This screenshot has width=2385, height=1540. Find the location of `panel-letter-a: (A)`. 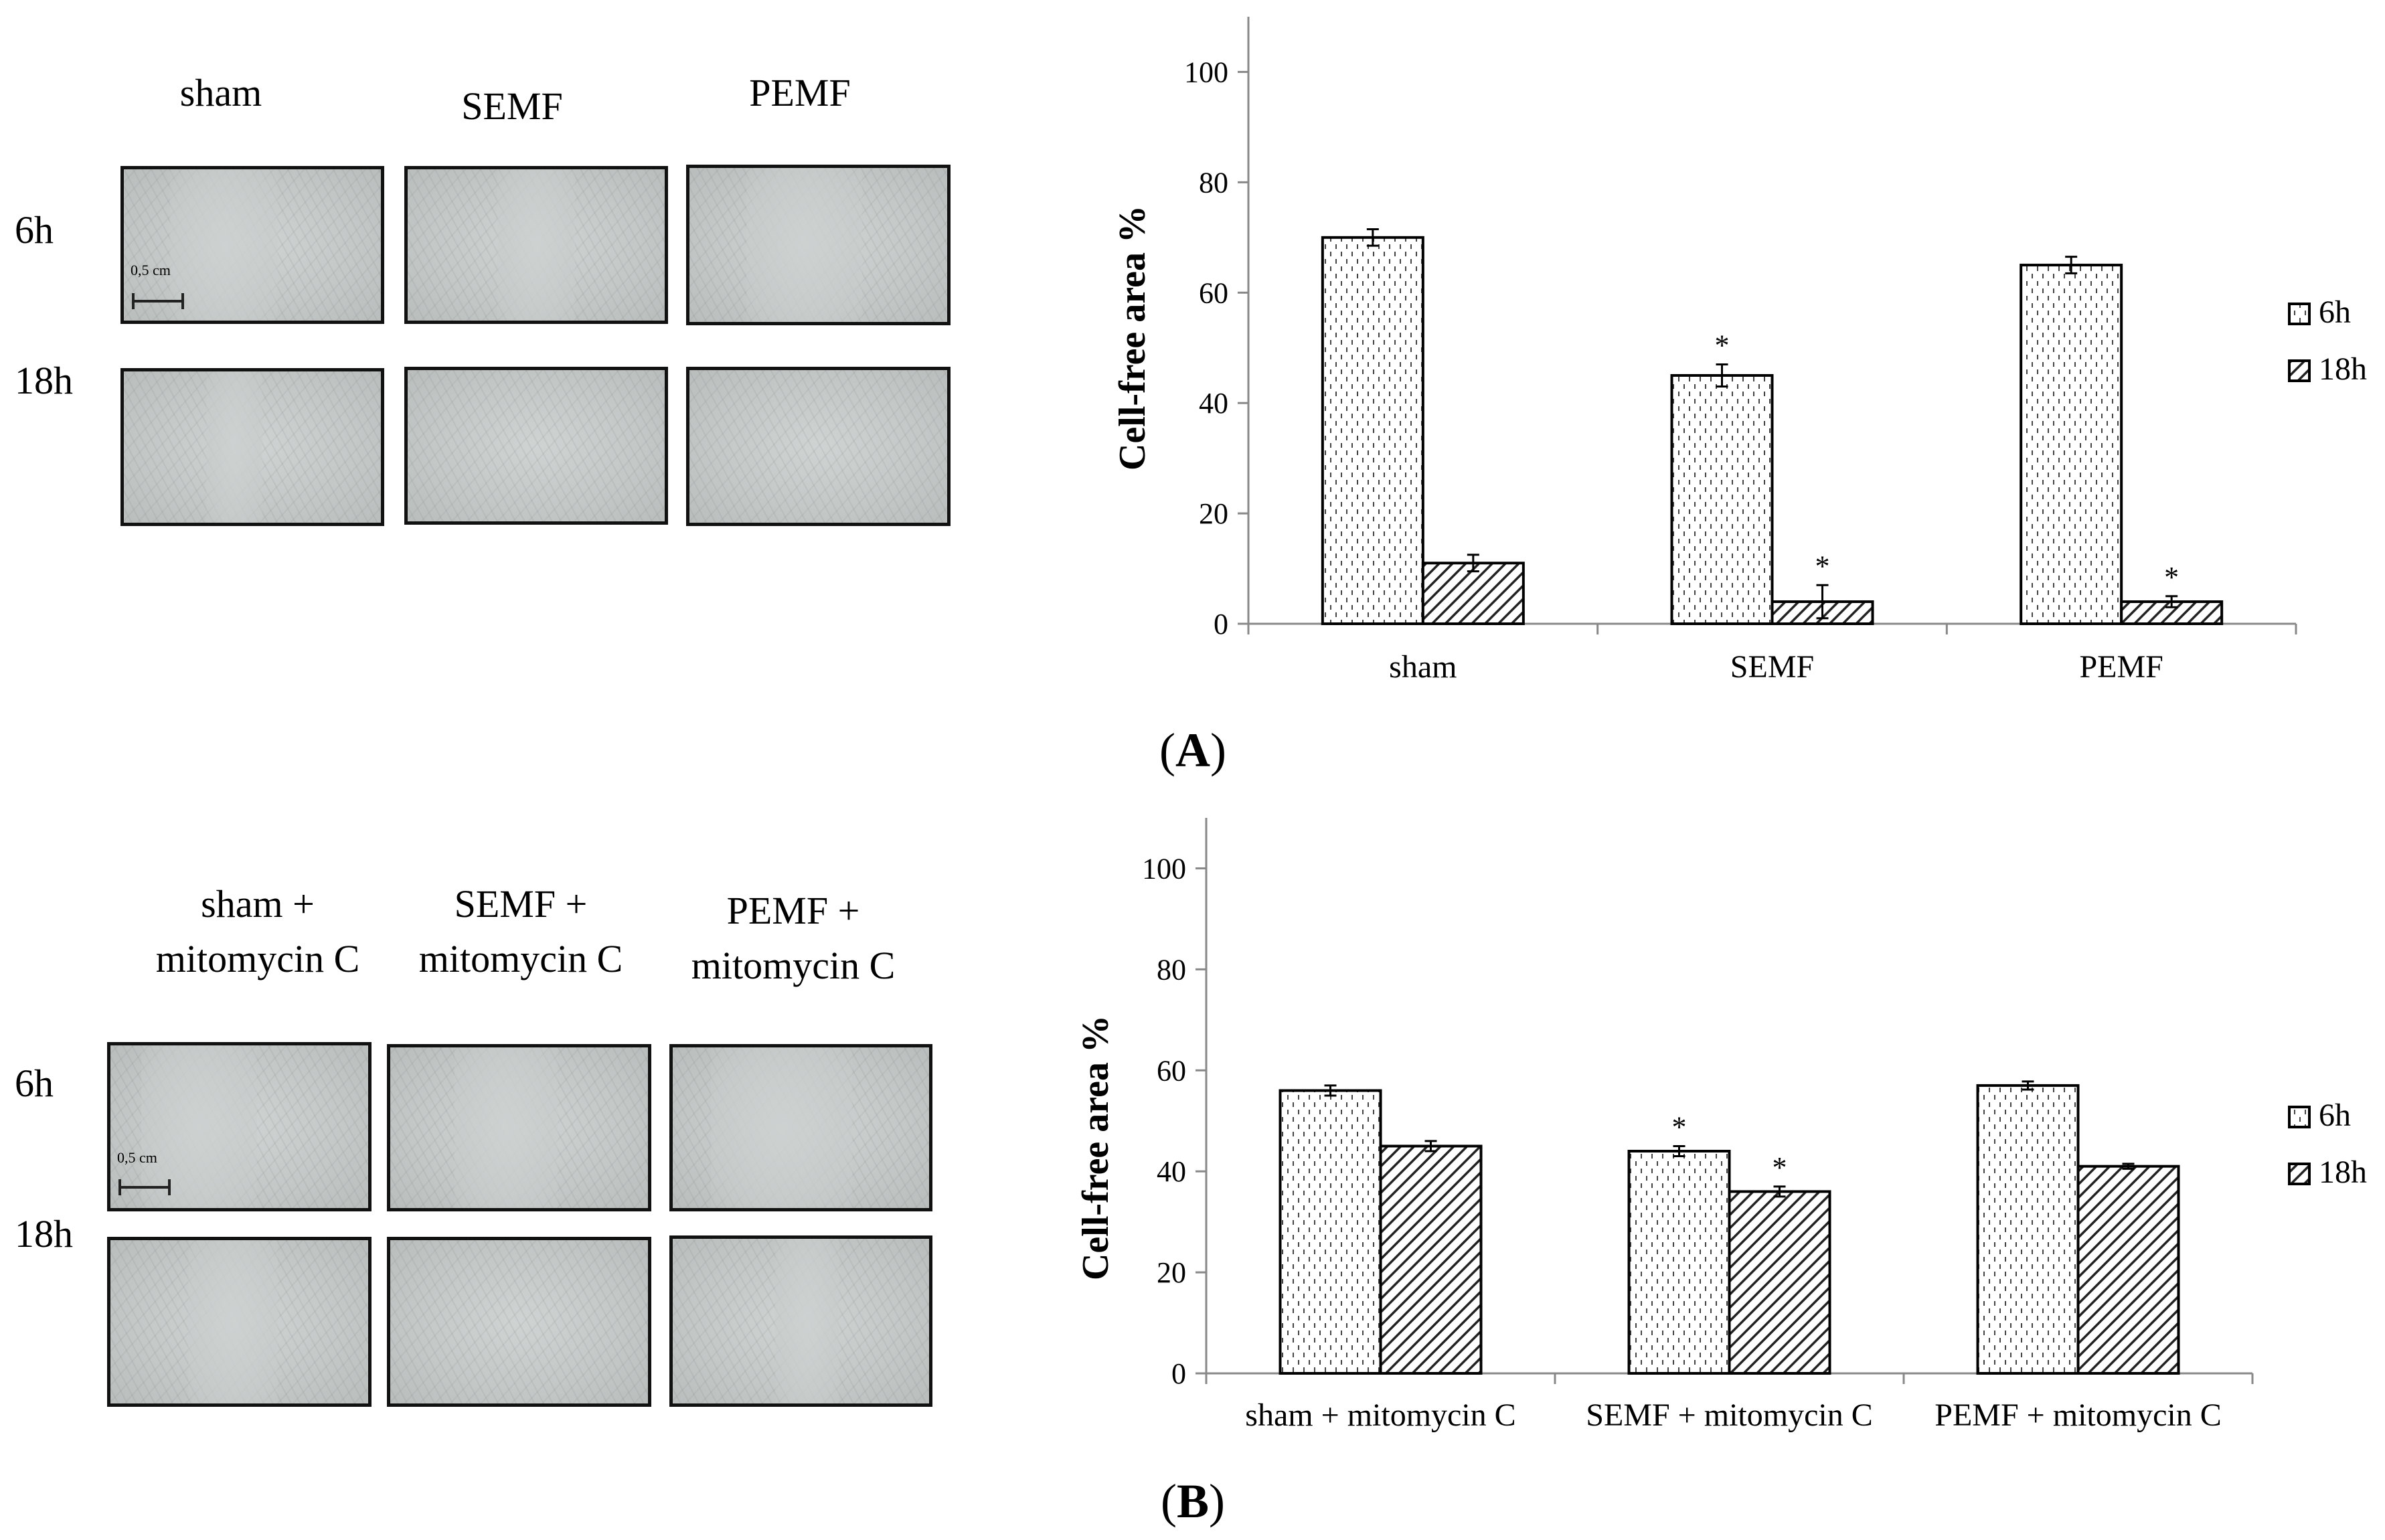

panel-letter-a: (A) is located at coordinates (1192, 750).